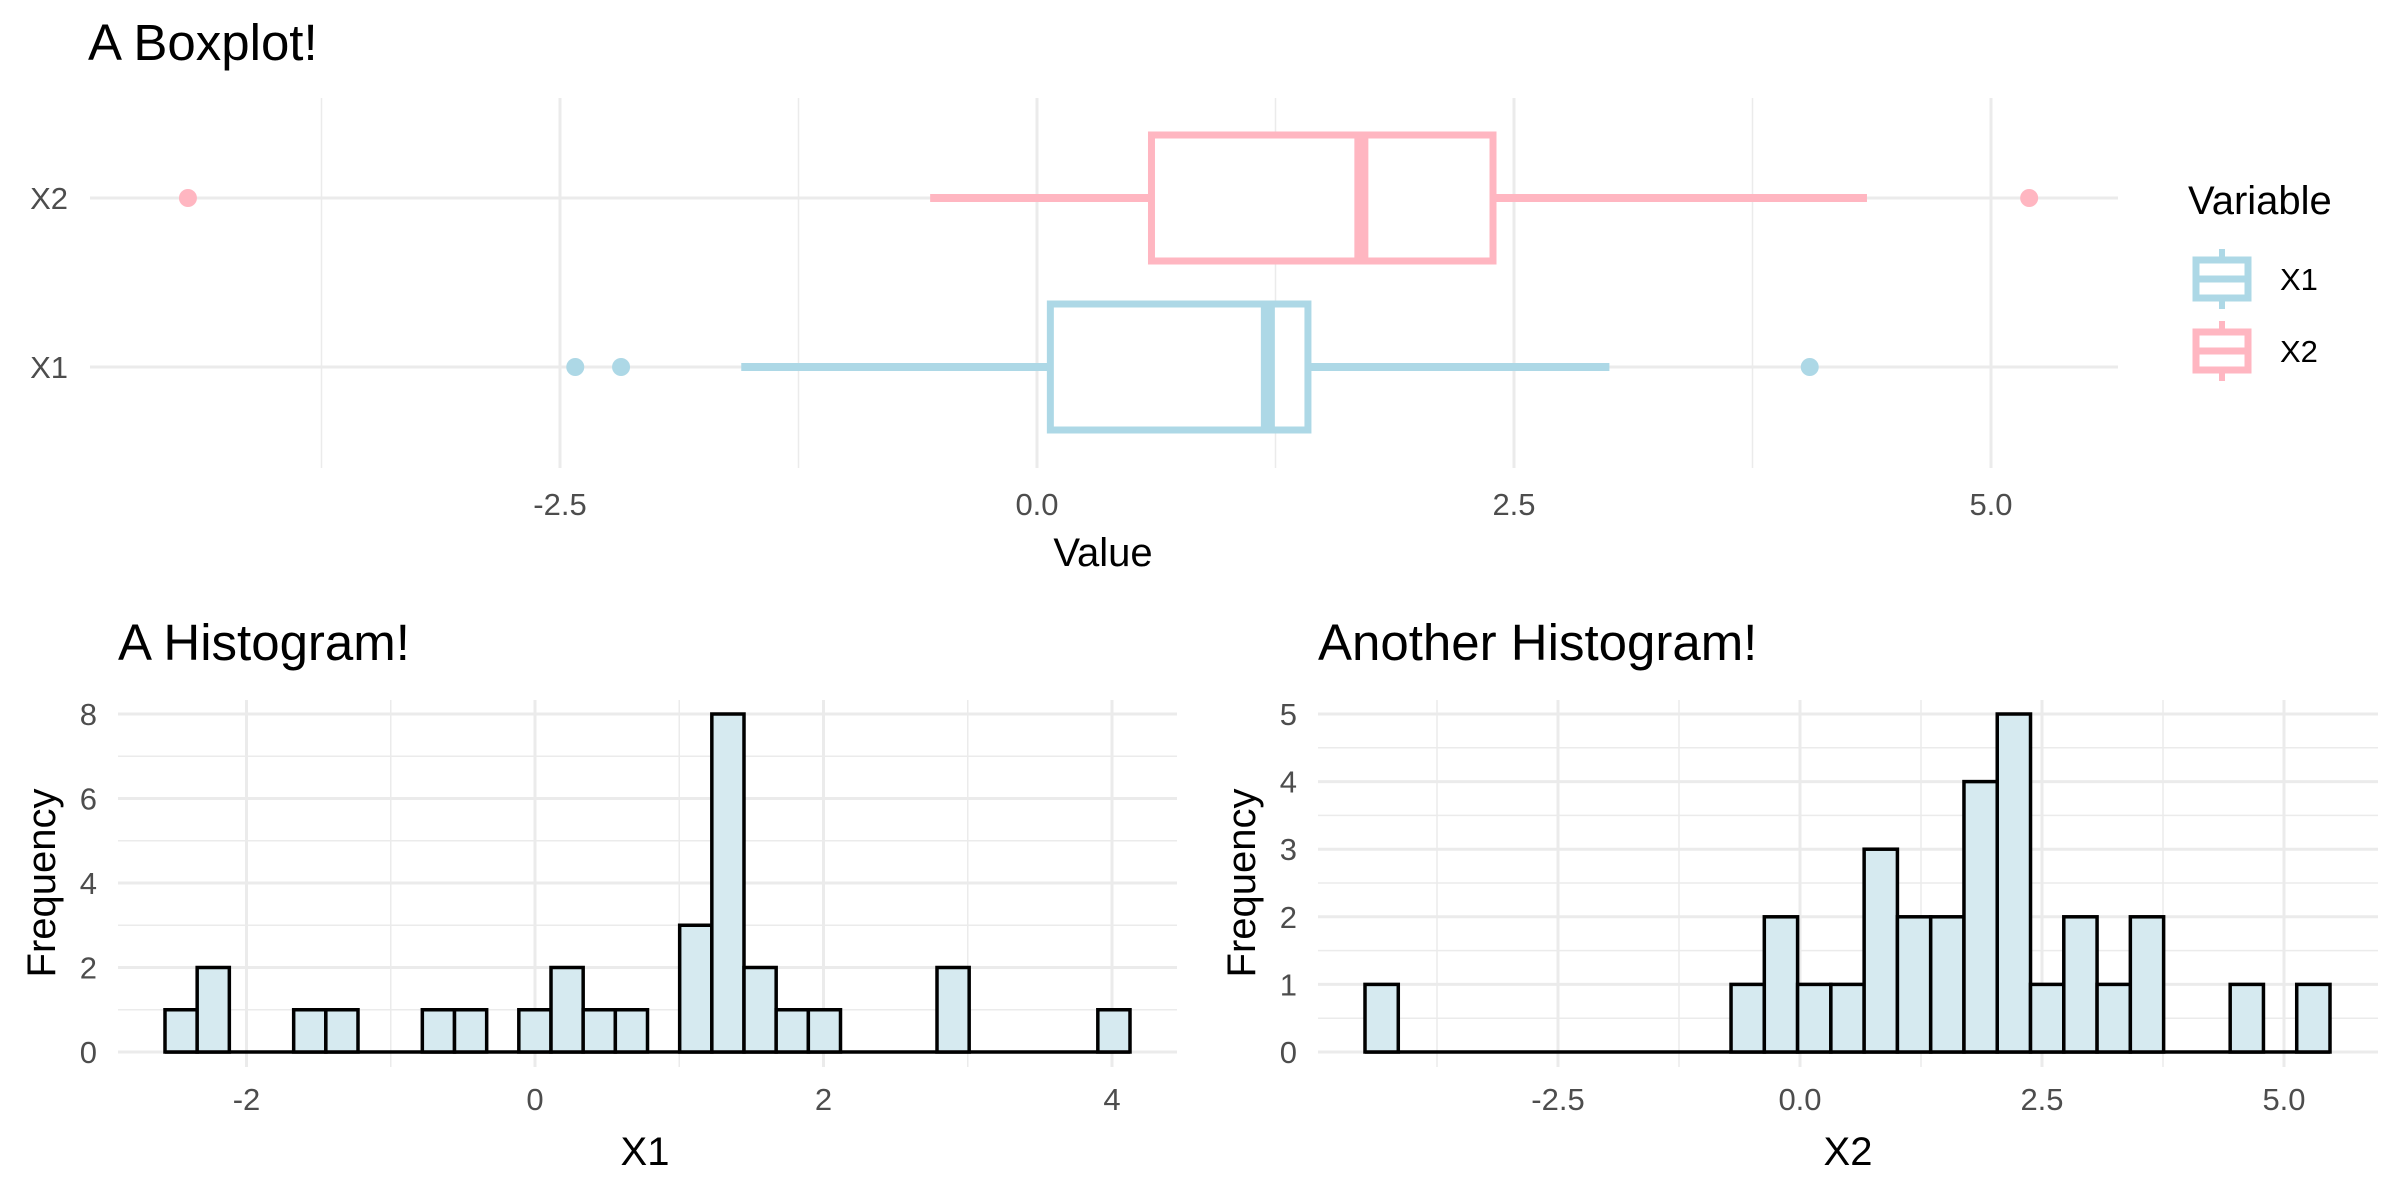  I want to click on boxplot-title: A Boxplot!, so click(203, 42).